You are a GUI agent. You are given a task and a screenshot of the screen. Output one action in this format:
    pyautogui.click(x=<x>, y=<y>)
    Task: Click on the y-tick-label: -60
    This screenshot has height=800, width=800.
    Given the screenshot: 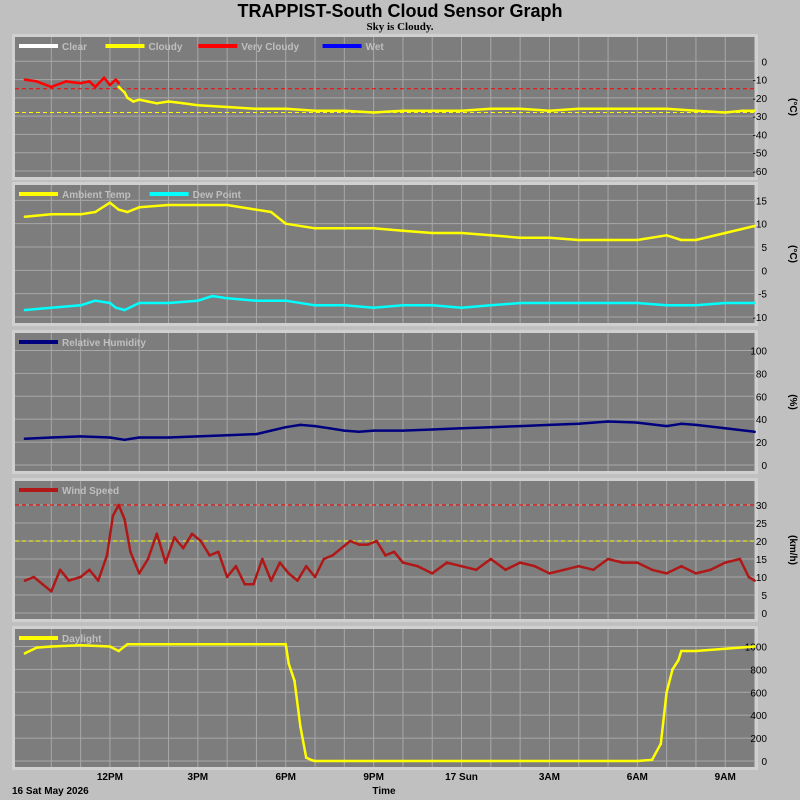 What is the action you would take?
    pyautogui.click(x=760, y=172)
    